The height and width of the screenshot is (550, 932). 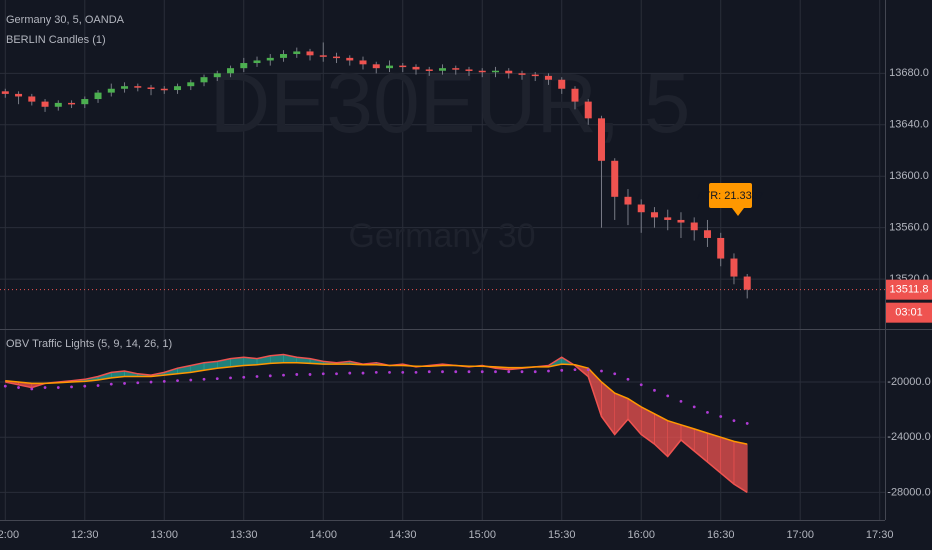 What do you see at coordinates (909, 176) in the screenshot?
I see `y-tick-label: 13600.0` at bounding box center [909, 176].